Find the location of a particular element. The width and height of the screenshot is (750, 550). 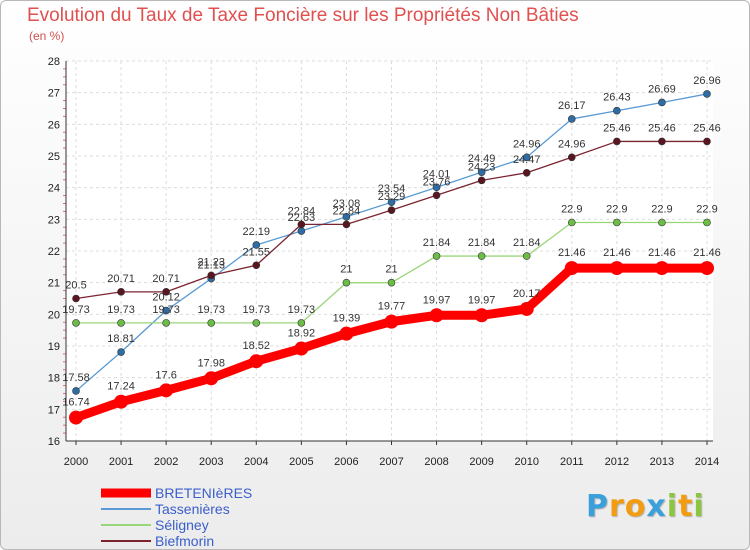

data-label: 17.24 is located at coordinates (121, 387).